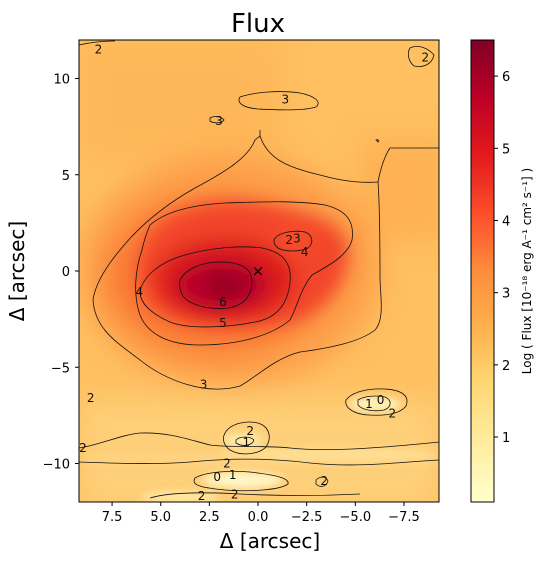 This screenshot has height=564, width=548. What do you see at coordinates (506, 438) in the screenshot?
I see `colorbar-tick-label: 1` at bounding box center [506, 438].